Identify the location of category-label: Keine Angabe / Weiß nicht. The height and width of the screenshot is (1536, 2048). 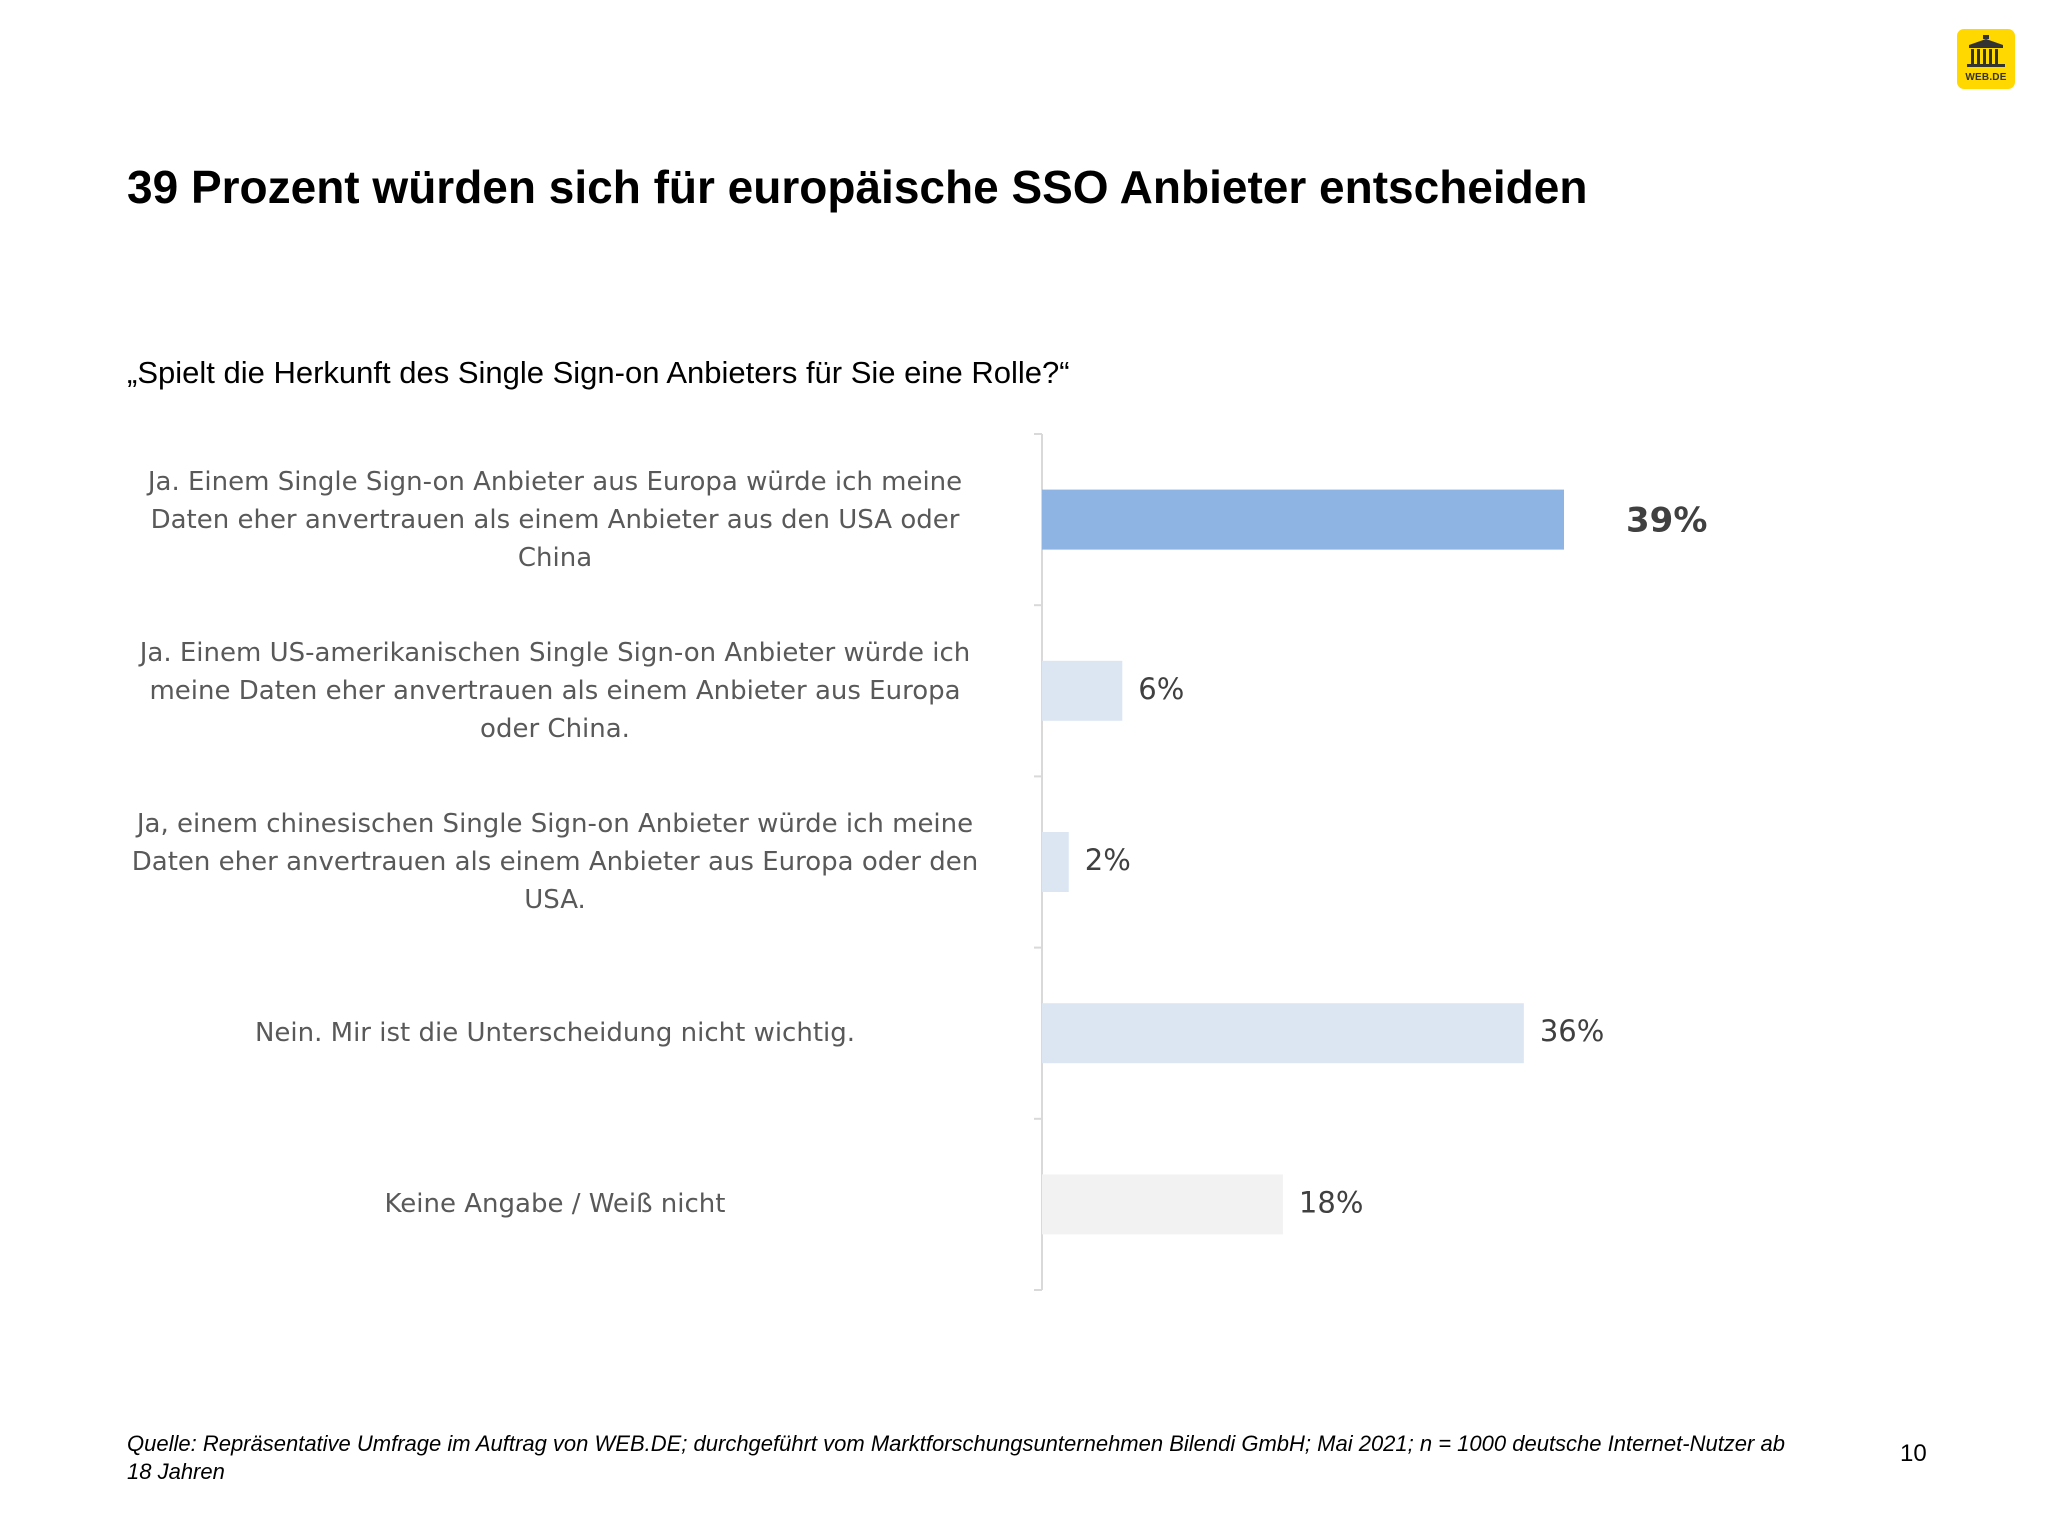
(555, 1204).